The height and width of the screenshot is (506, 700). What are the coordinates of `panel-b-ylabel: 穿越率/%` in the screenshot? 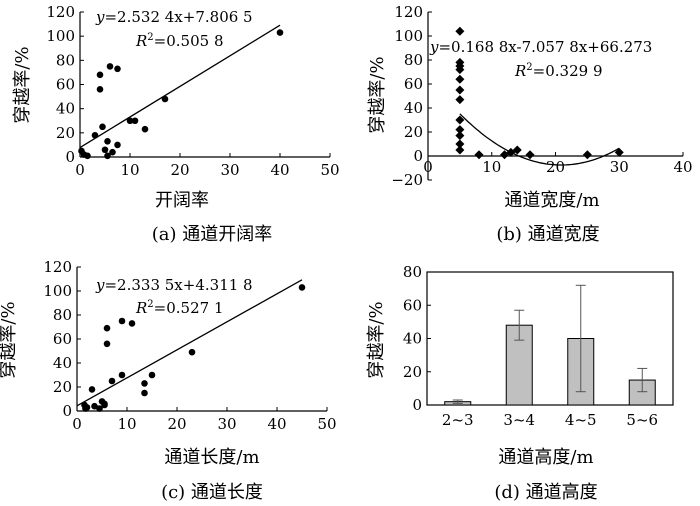 It's located at (377, 94).